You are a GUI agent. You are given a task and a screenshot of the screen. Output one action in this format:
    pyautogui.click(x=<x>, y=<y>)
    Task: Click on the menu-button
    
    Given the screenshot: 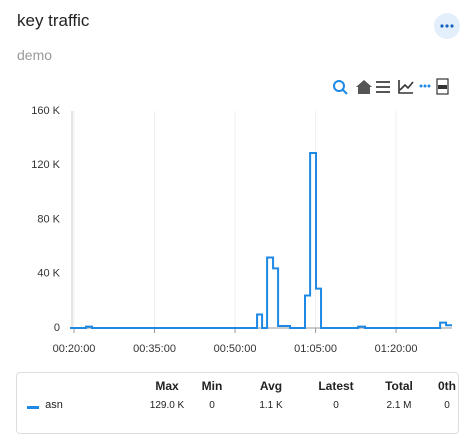 What is the action you would take?
    pyautogui.click(x=447, y=26)
    